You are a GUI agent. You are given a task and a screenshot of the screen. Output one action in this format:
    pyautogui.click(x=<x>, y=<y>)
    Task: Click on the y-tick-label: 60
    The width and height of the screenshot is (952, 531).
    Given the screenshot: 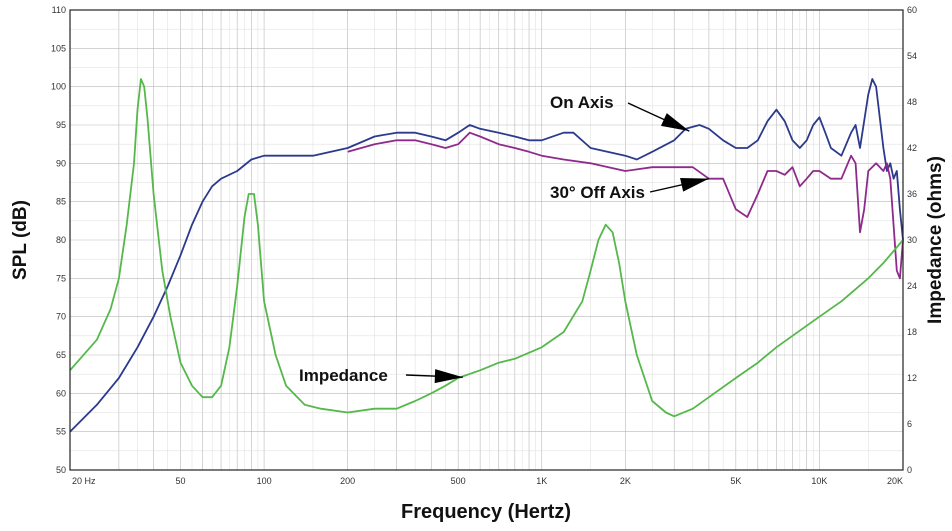 What is the action you would take?
    pyautogui.click(x=61, y=393)
    